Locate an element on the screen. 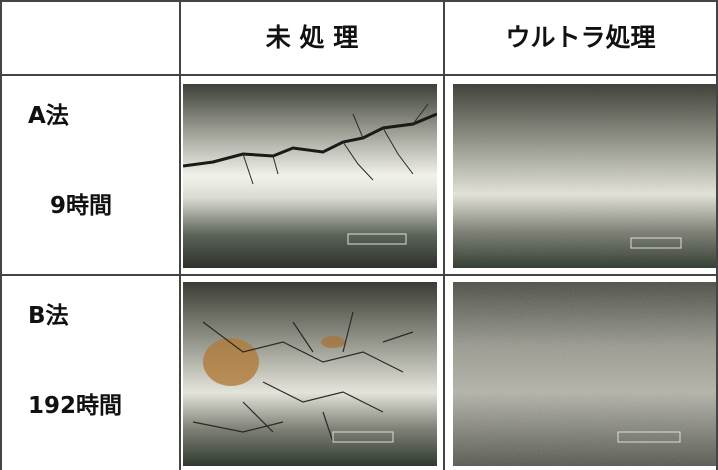  time-label: 192時間 is located at coordinates (75, 406).